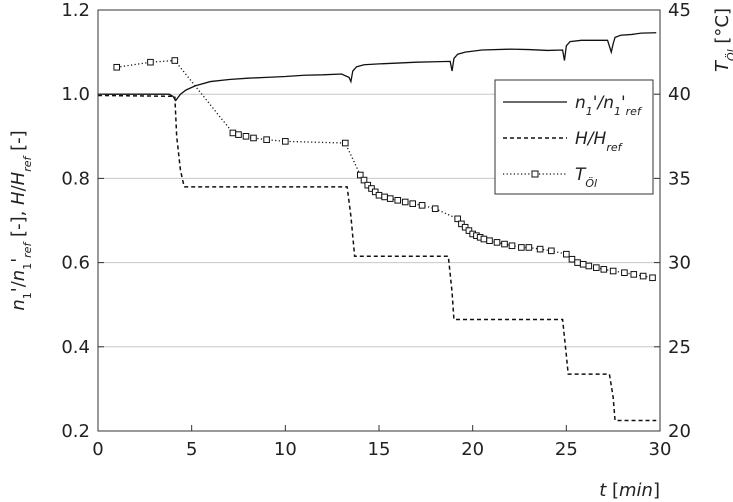 Image resolution: width=733 pixels, height=502 pixels. I want to click on y-left-tick-label: 0.4, so click(75, 347).